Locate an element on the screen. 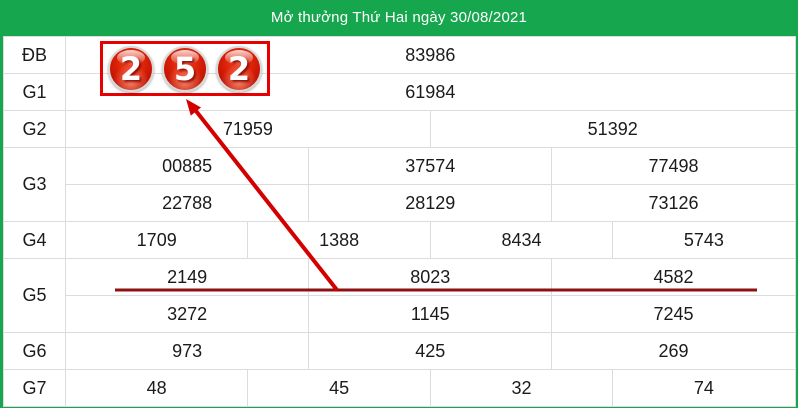 The image size is (798, 408). prize-cell: 425 is located at coordinates (430, 351).